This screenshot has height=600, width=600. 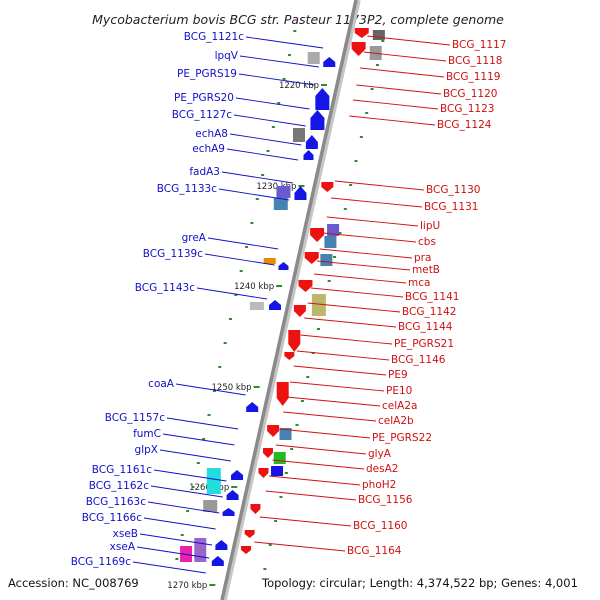 I want to click on forward-gene-label: xseB, so click(x=125, y=534).